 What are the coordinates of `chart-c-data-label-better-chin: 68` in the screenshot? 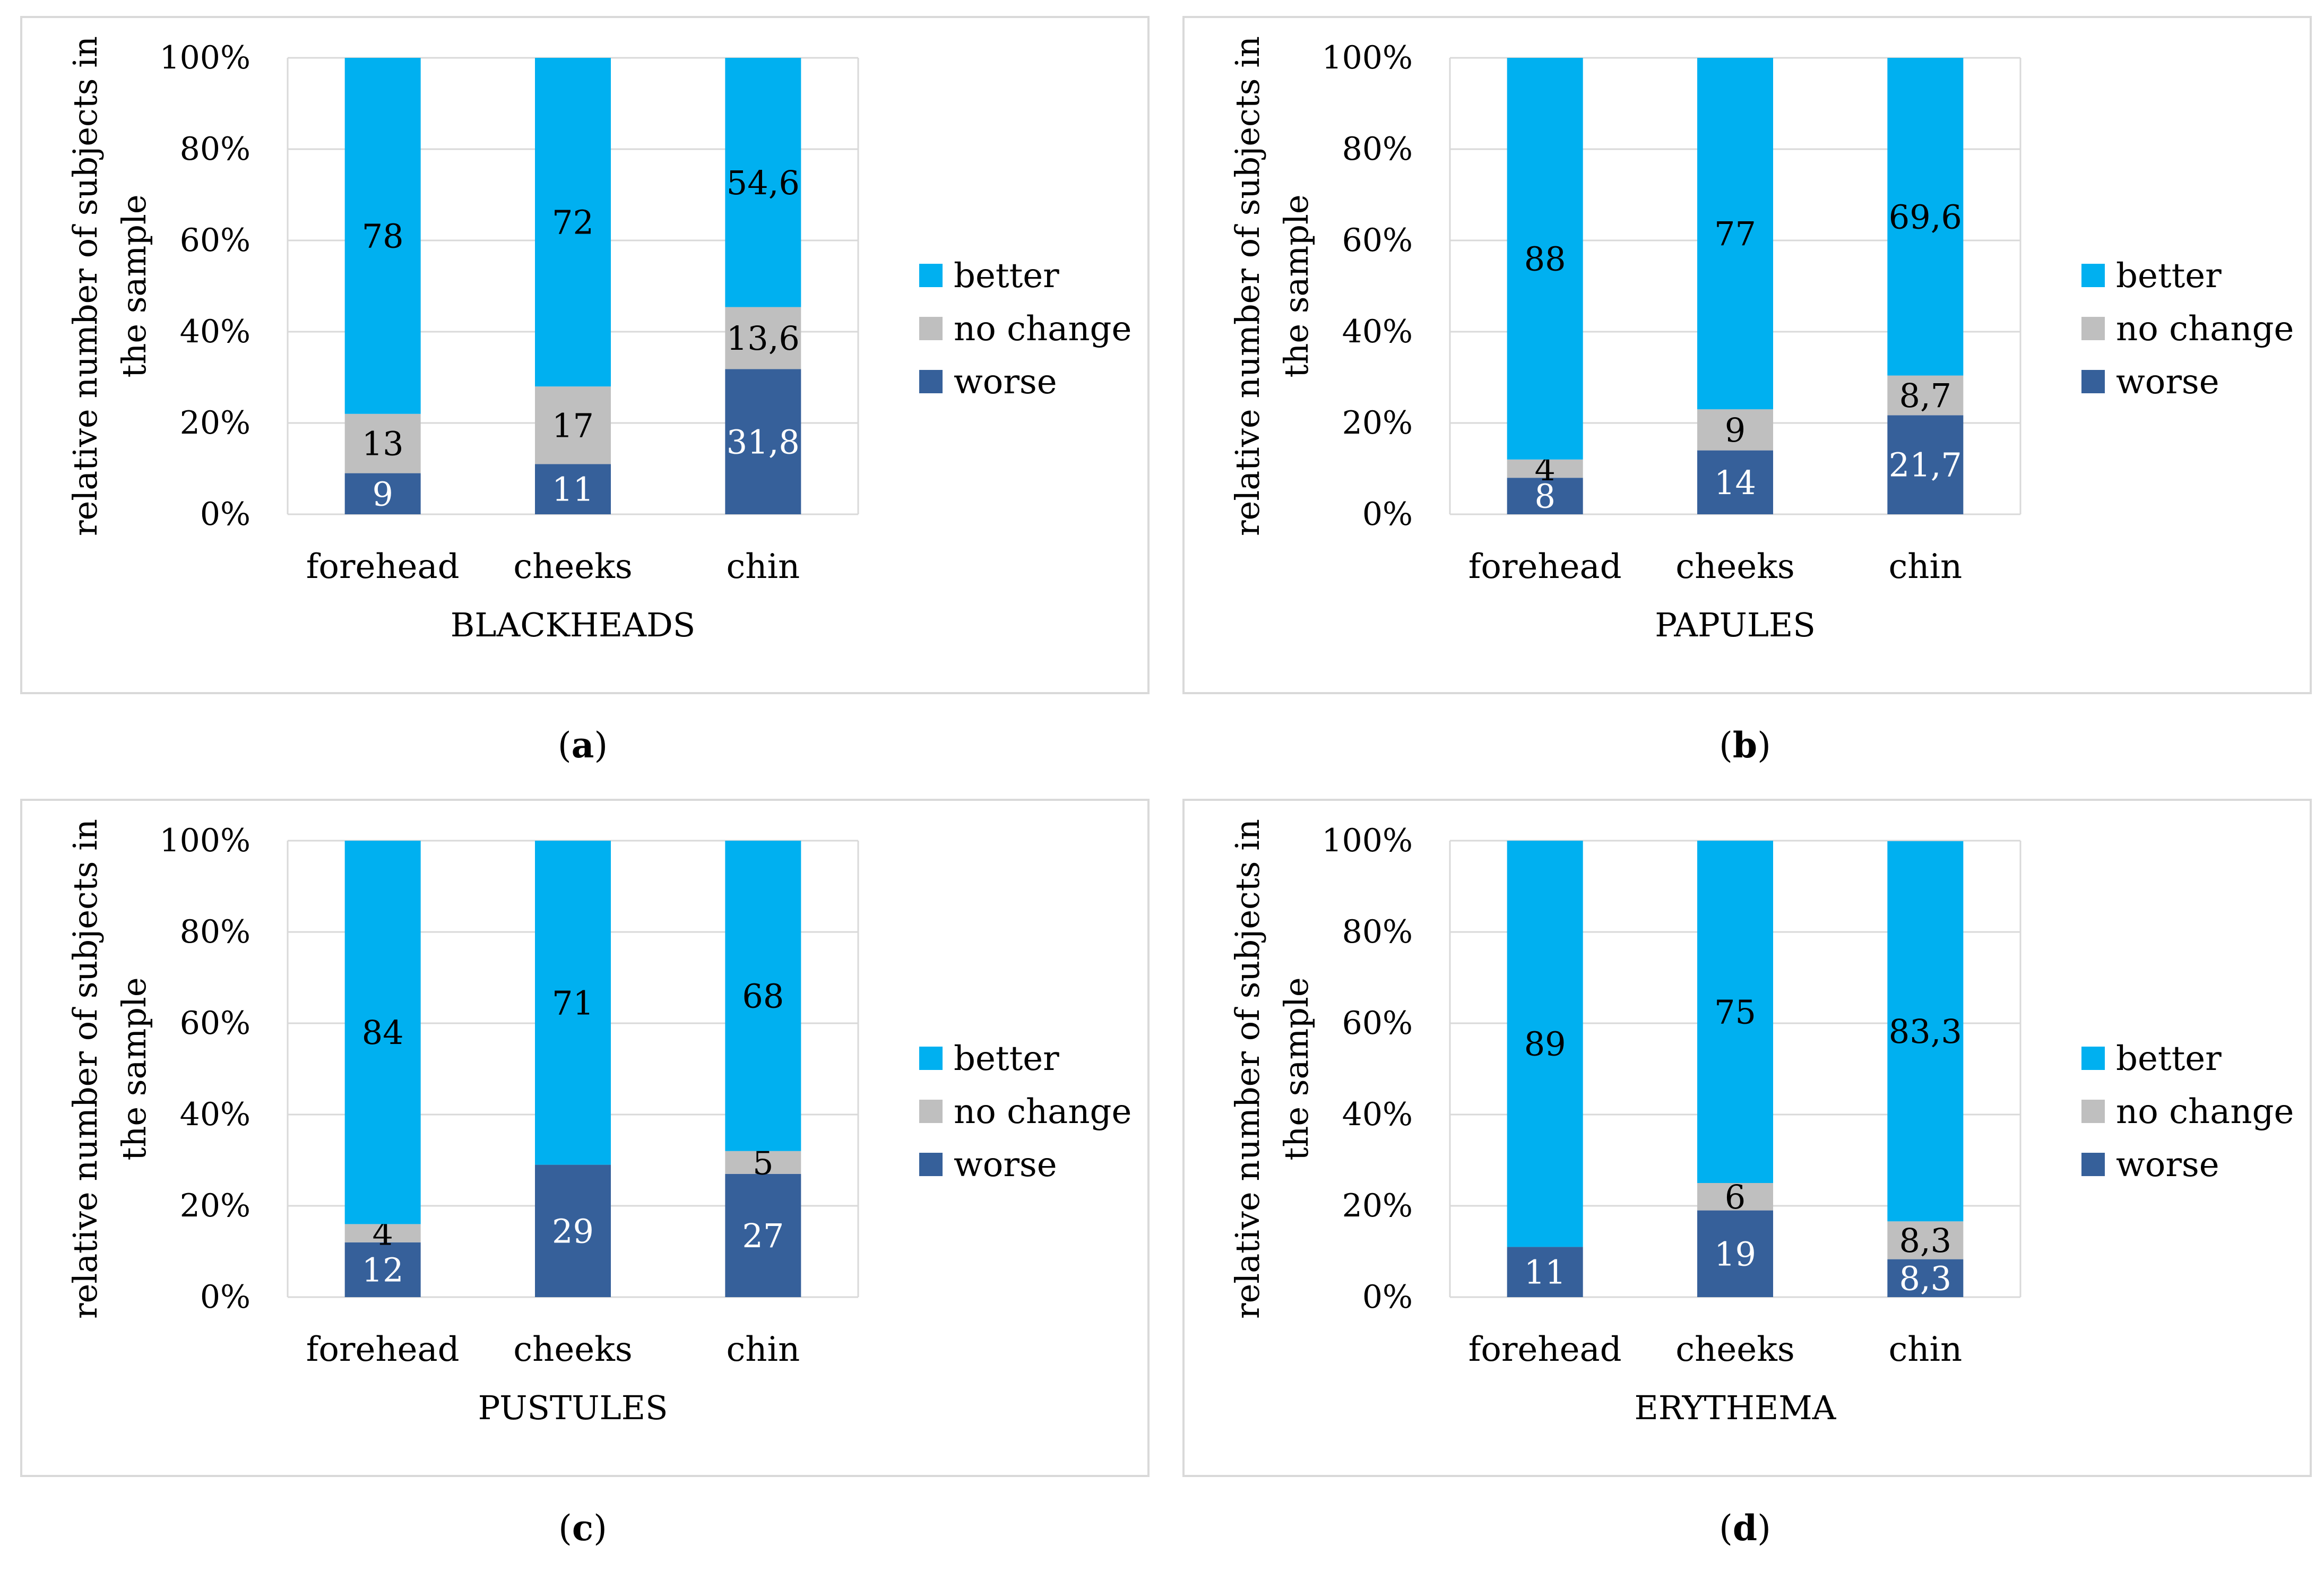 It's located at (763, 996).